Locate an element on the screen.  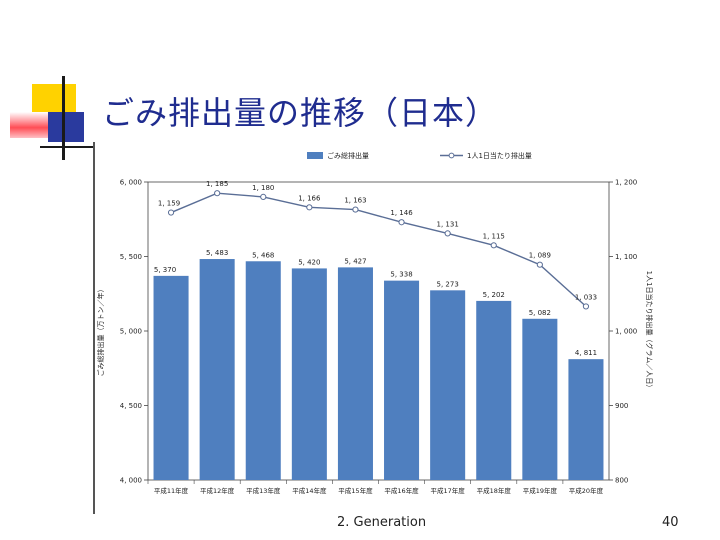
legend-bar-swatch is located at coordinates (315, 155).